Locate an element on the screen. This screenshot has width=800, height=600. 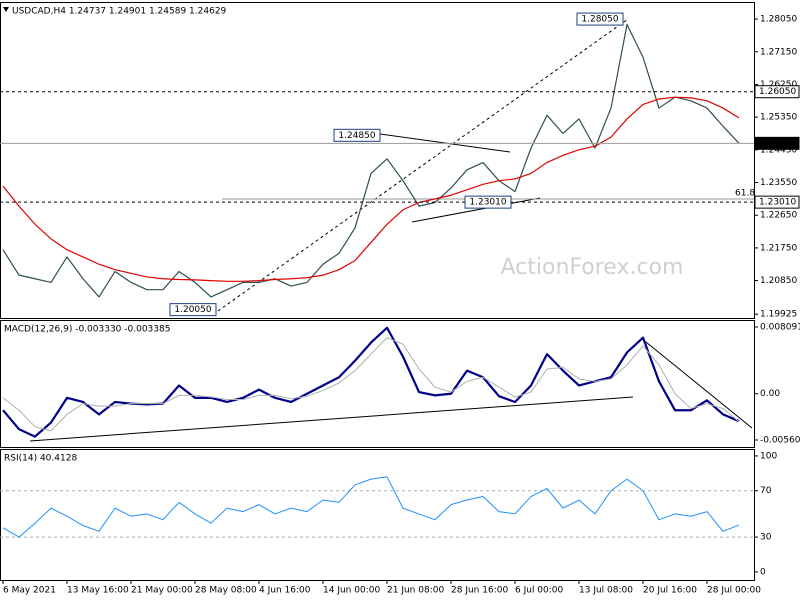
x-tick-label: 6 Jul 00:00 is located at coordinates (539, 591).